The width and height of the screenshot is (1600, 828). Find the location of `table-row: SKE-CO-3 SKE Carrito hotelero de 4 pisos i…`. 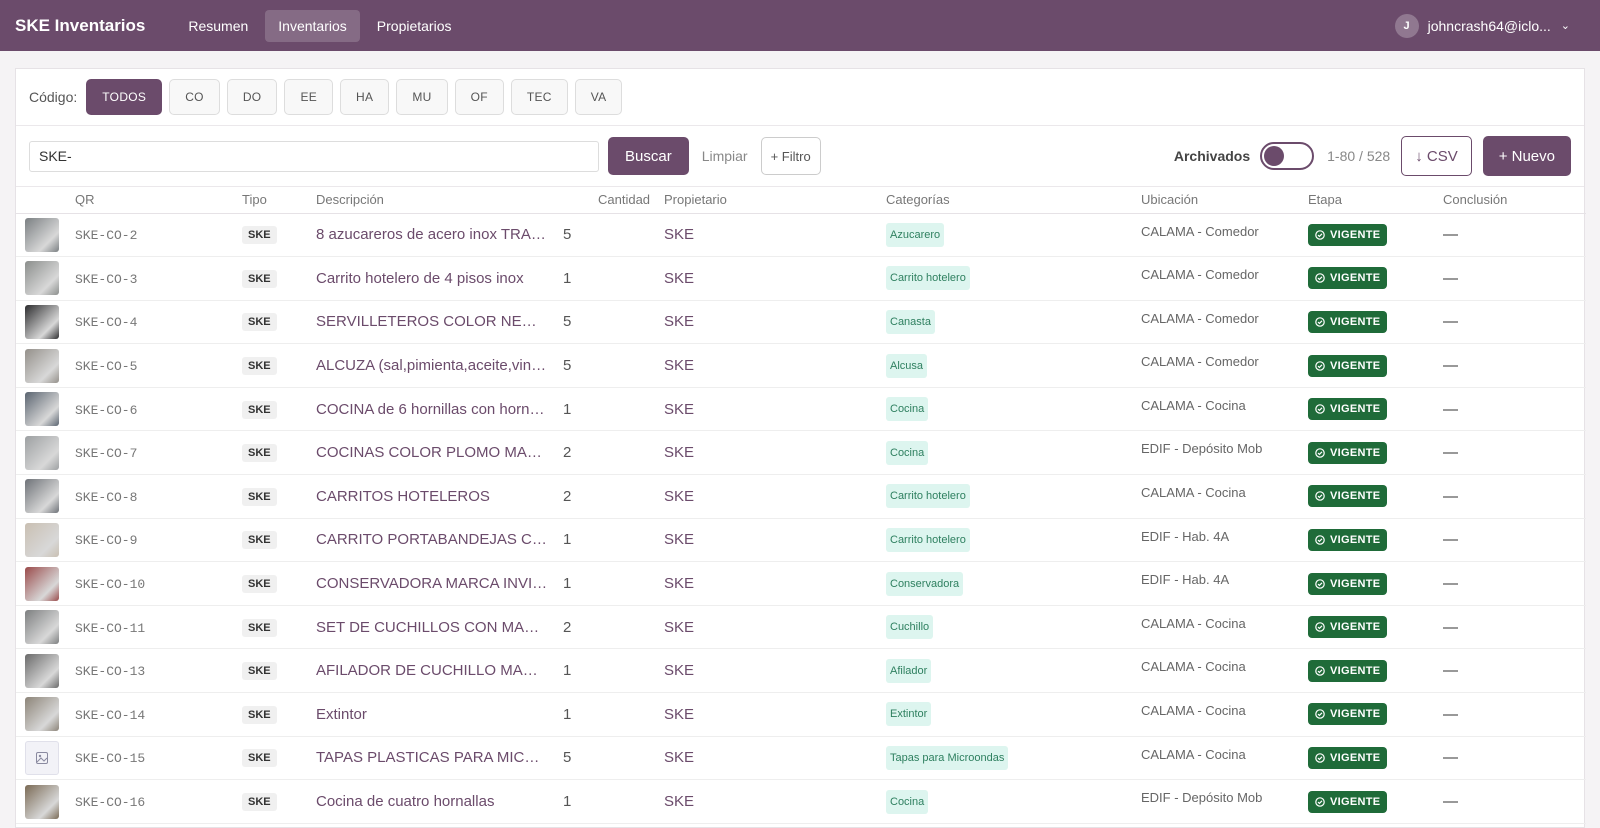

table-row: SKE-CO-3 SKE Carrito hotelero de 4 pisos i… is located at coordinates (801, 278).